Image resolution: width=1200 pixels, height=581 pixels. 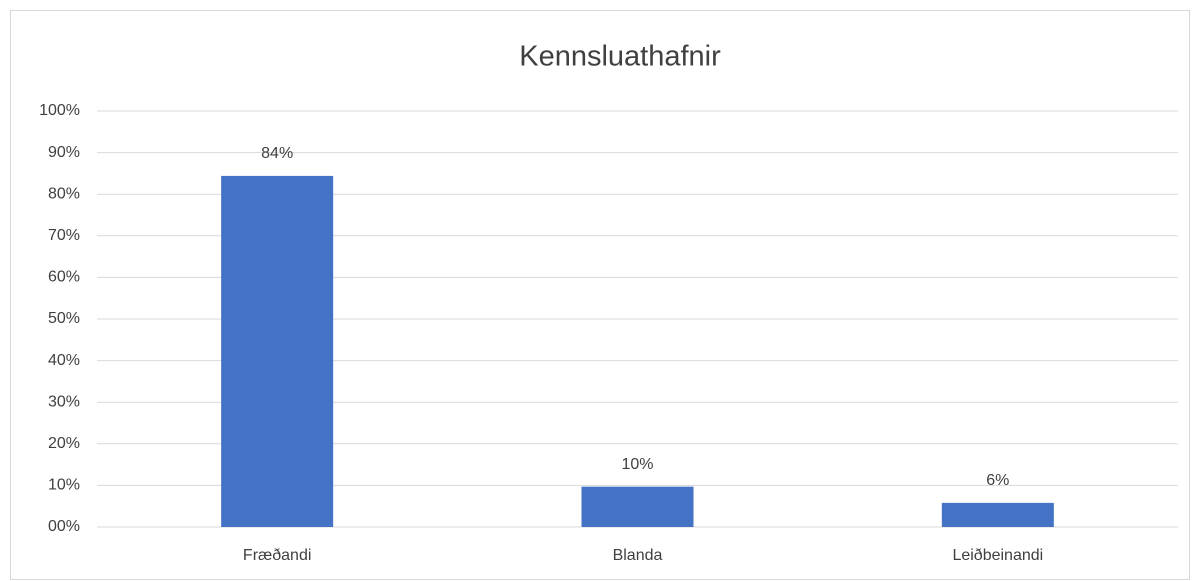 I want to click on y-tick-label: 10%, so click(x=64, y=485).